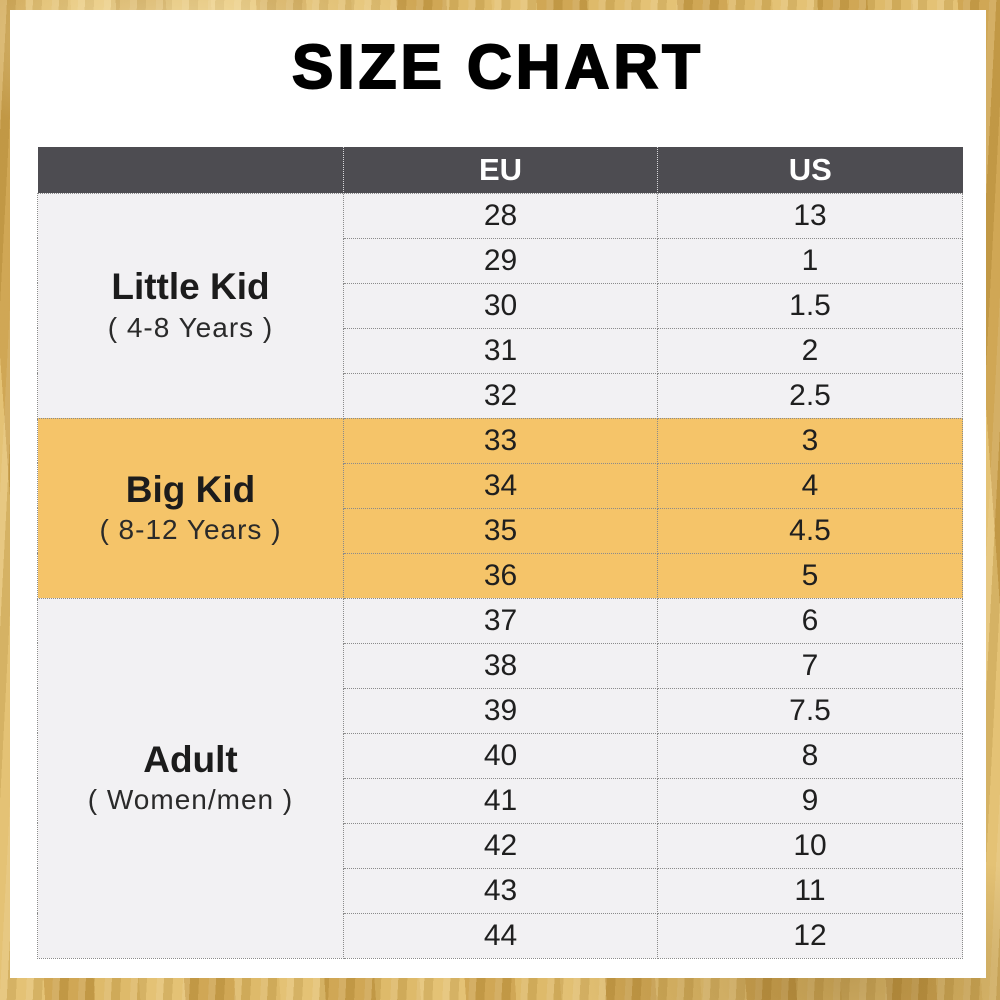 This screenshot has width=1000, height=1000. I want to click on table-row: 41 9, so click(500, 800).